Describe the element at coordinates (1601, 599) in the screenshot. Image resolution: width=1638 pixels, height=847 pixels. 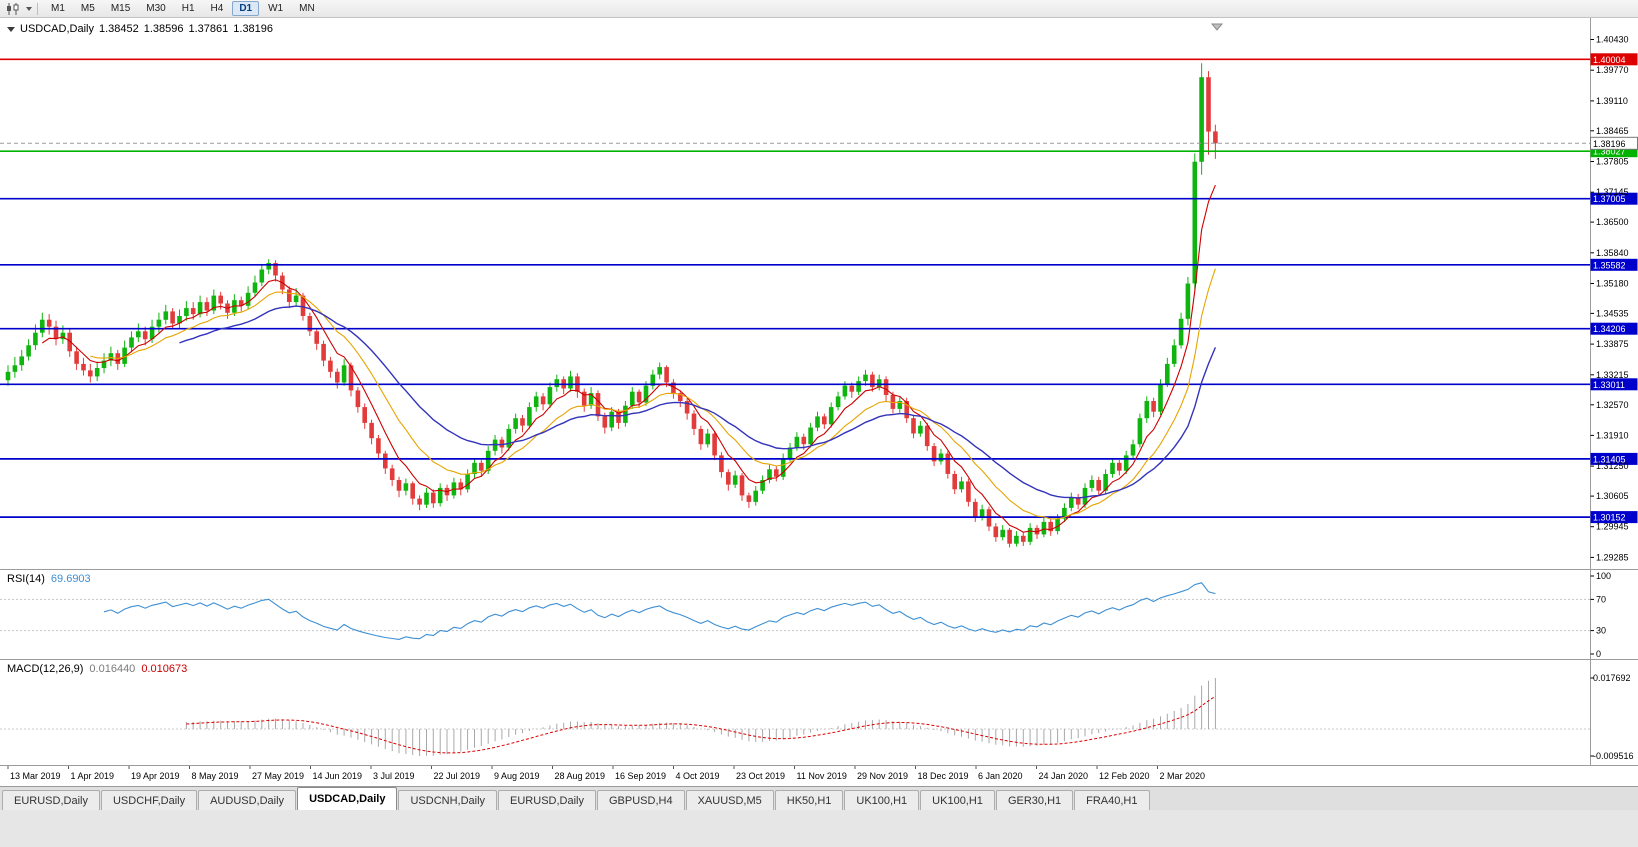
I see `rsi-axis-label: 70` at that location.